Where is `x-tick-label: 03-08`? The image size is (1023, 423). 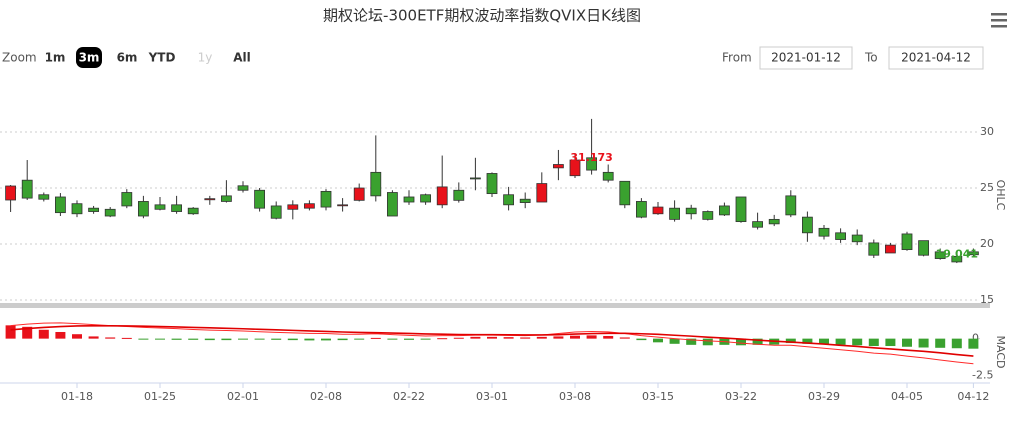 x-tick-label: 03-08 is located at coordinates (575, 396).